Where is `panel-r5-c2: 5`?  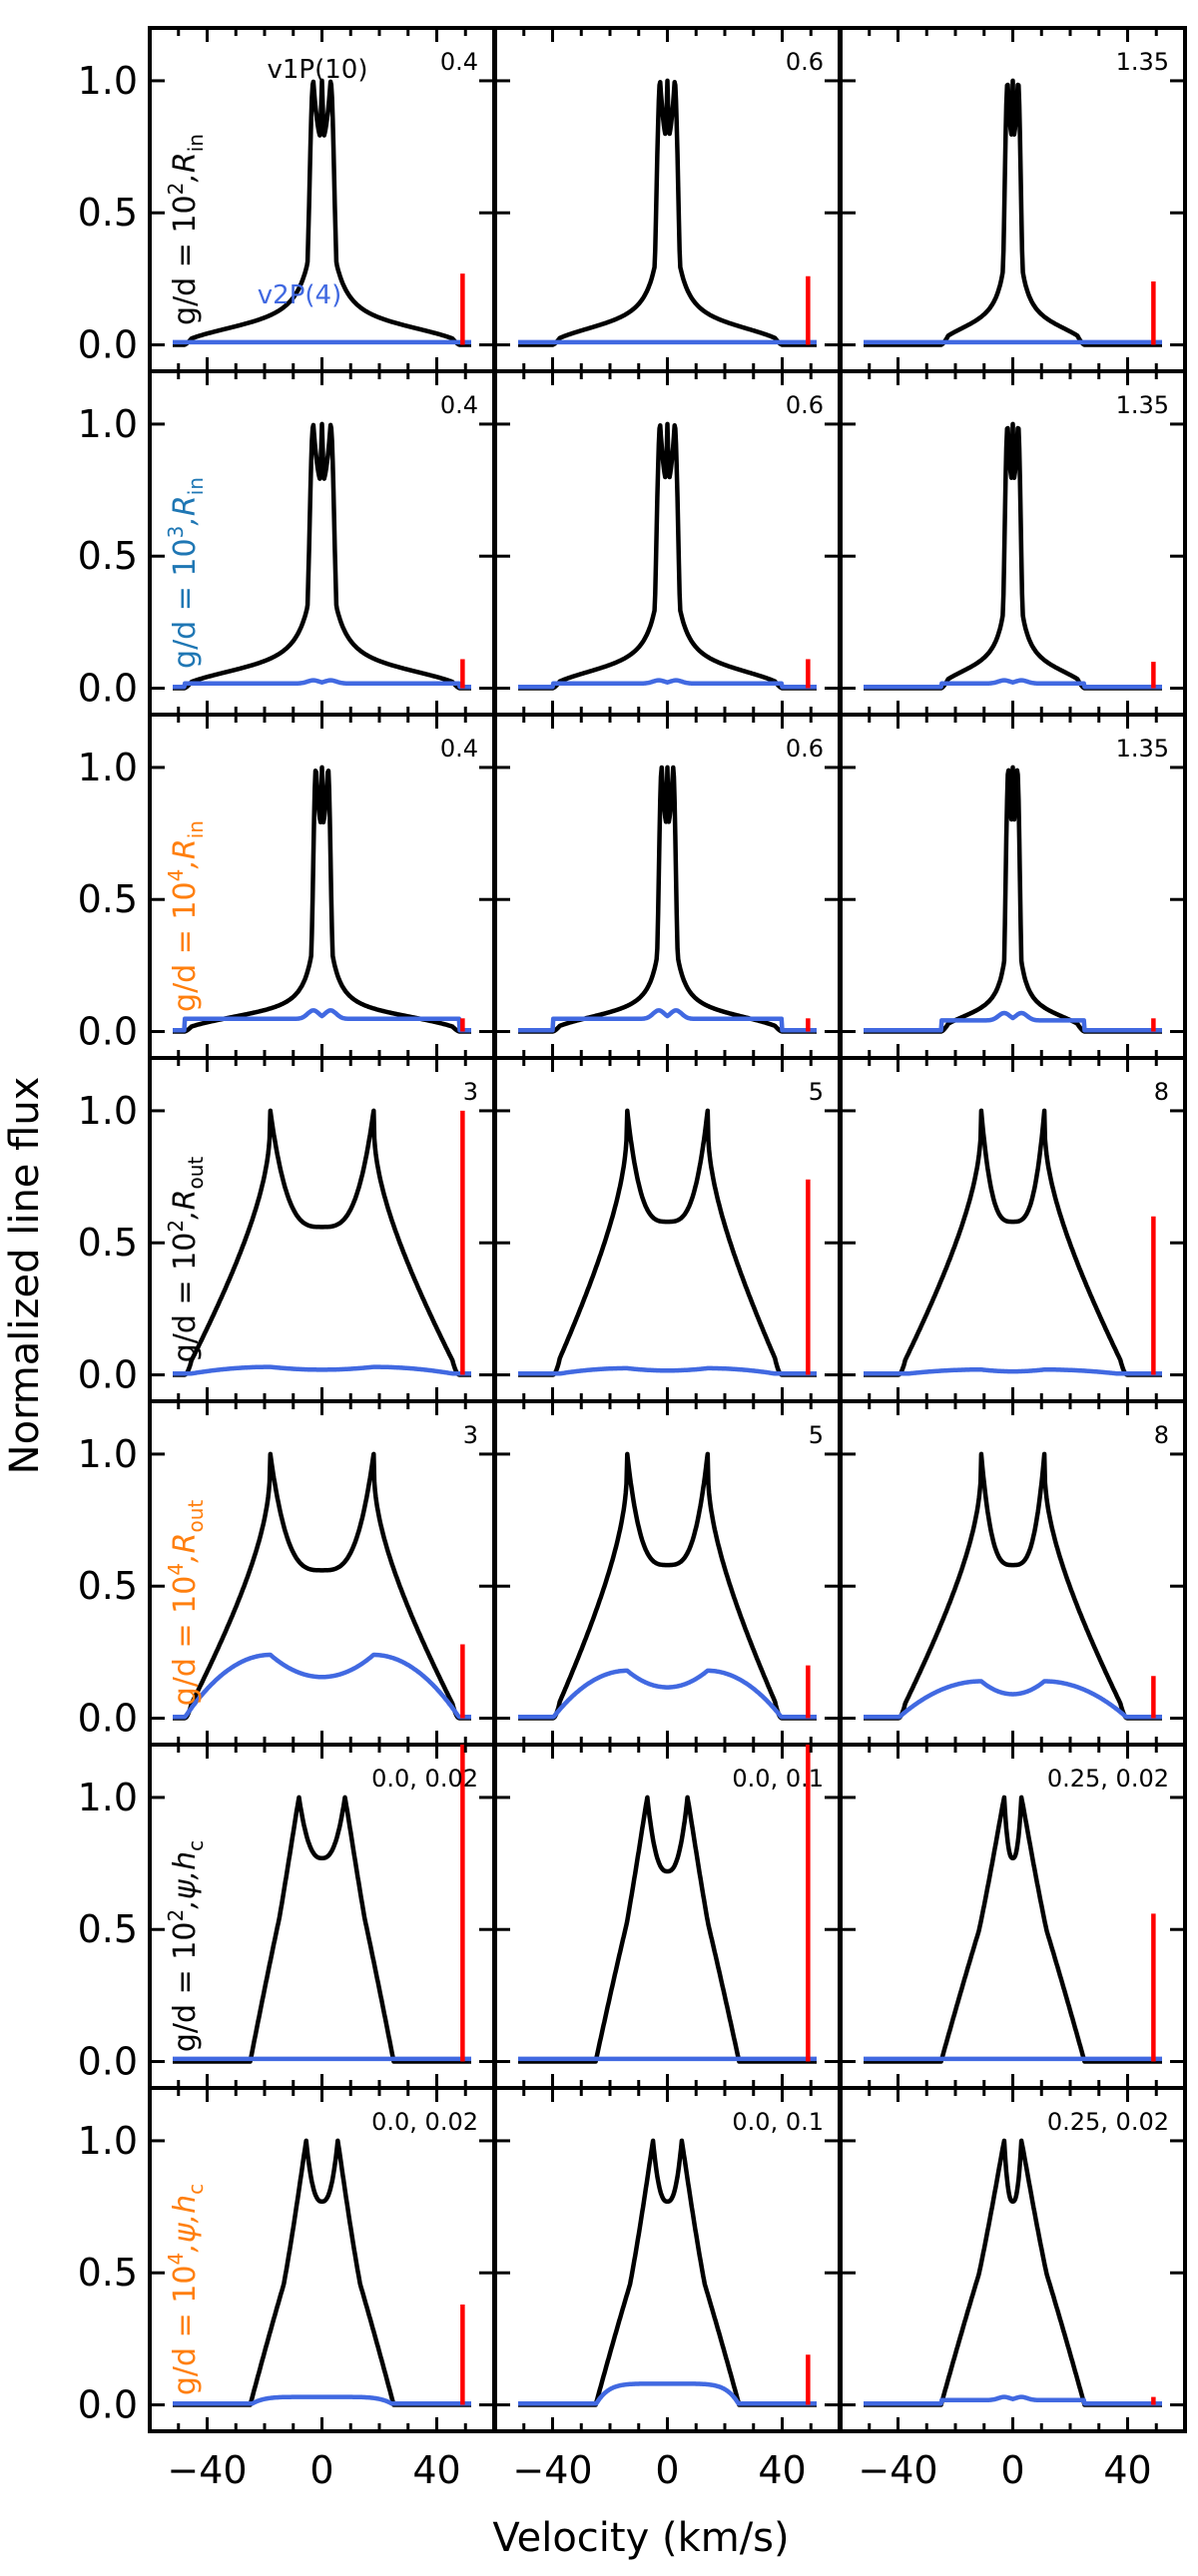
panel-r5-c2: 5 is located at coordinates (667, 1573).